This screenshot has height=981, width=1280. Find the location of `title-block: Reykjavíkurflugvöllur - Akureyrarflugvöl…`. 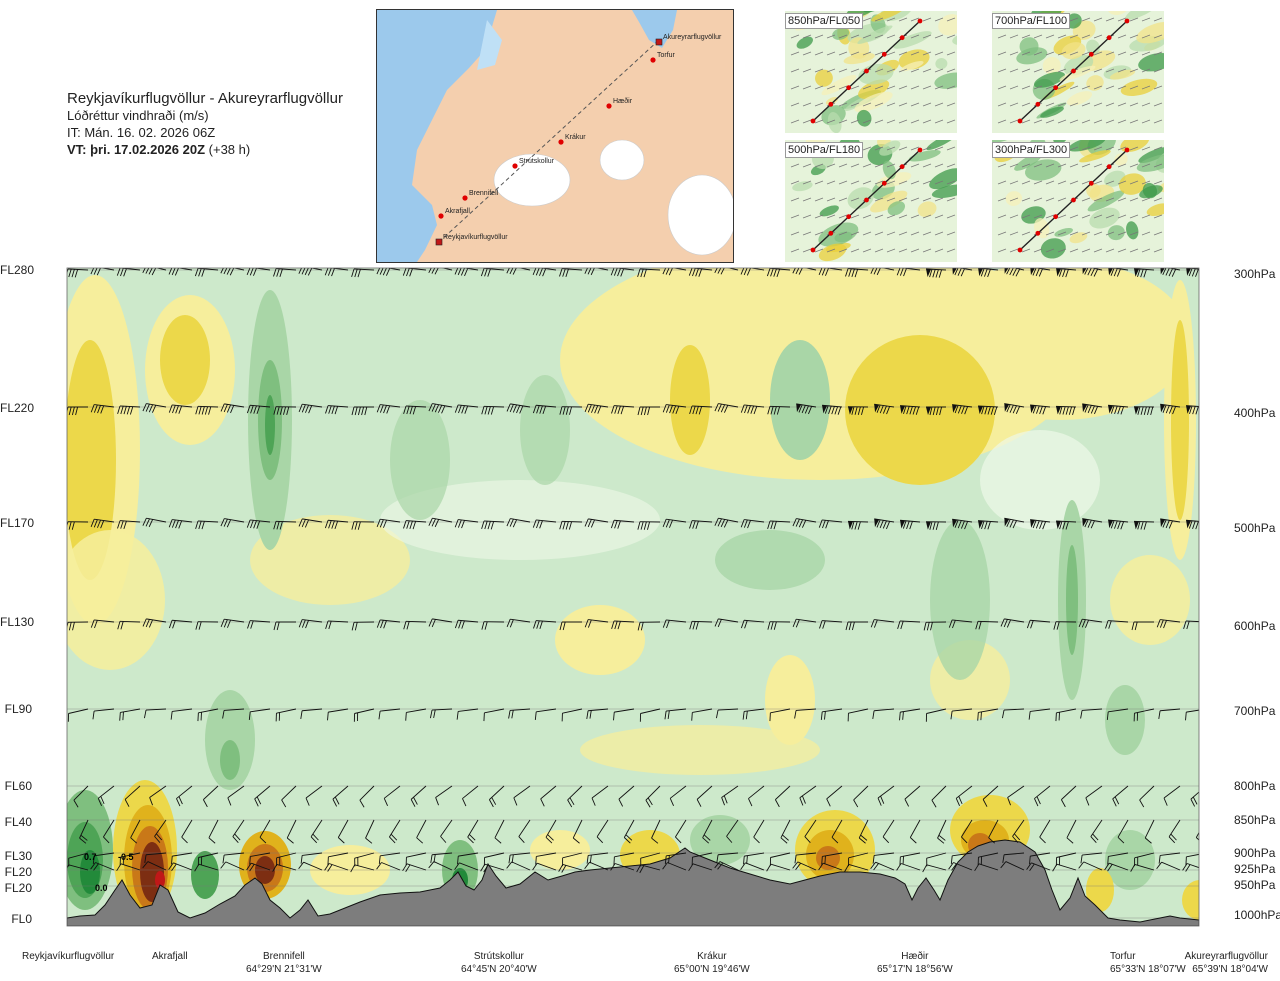

title-block: Reykjavíkurflugvöllur - Akureyrarflugvöl… is located at coordinates (205, 124).